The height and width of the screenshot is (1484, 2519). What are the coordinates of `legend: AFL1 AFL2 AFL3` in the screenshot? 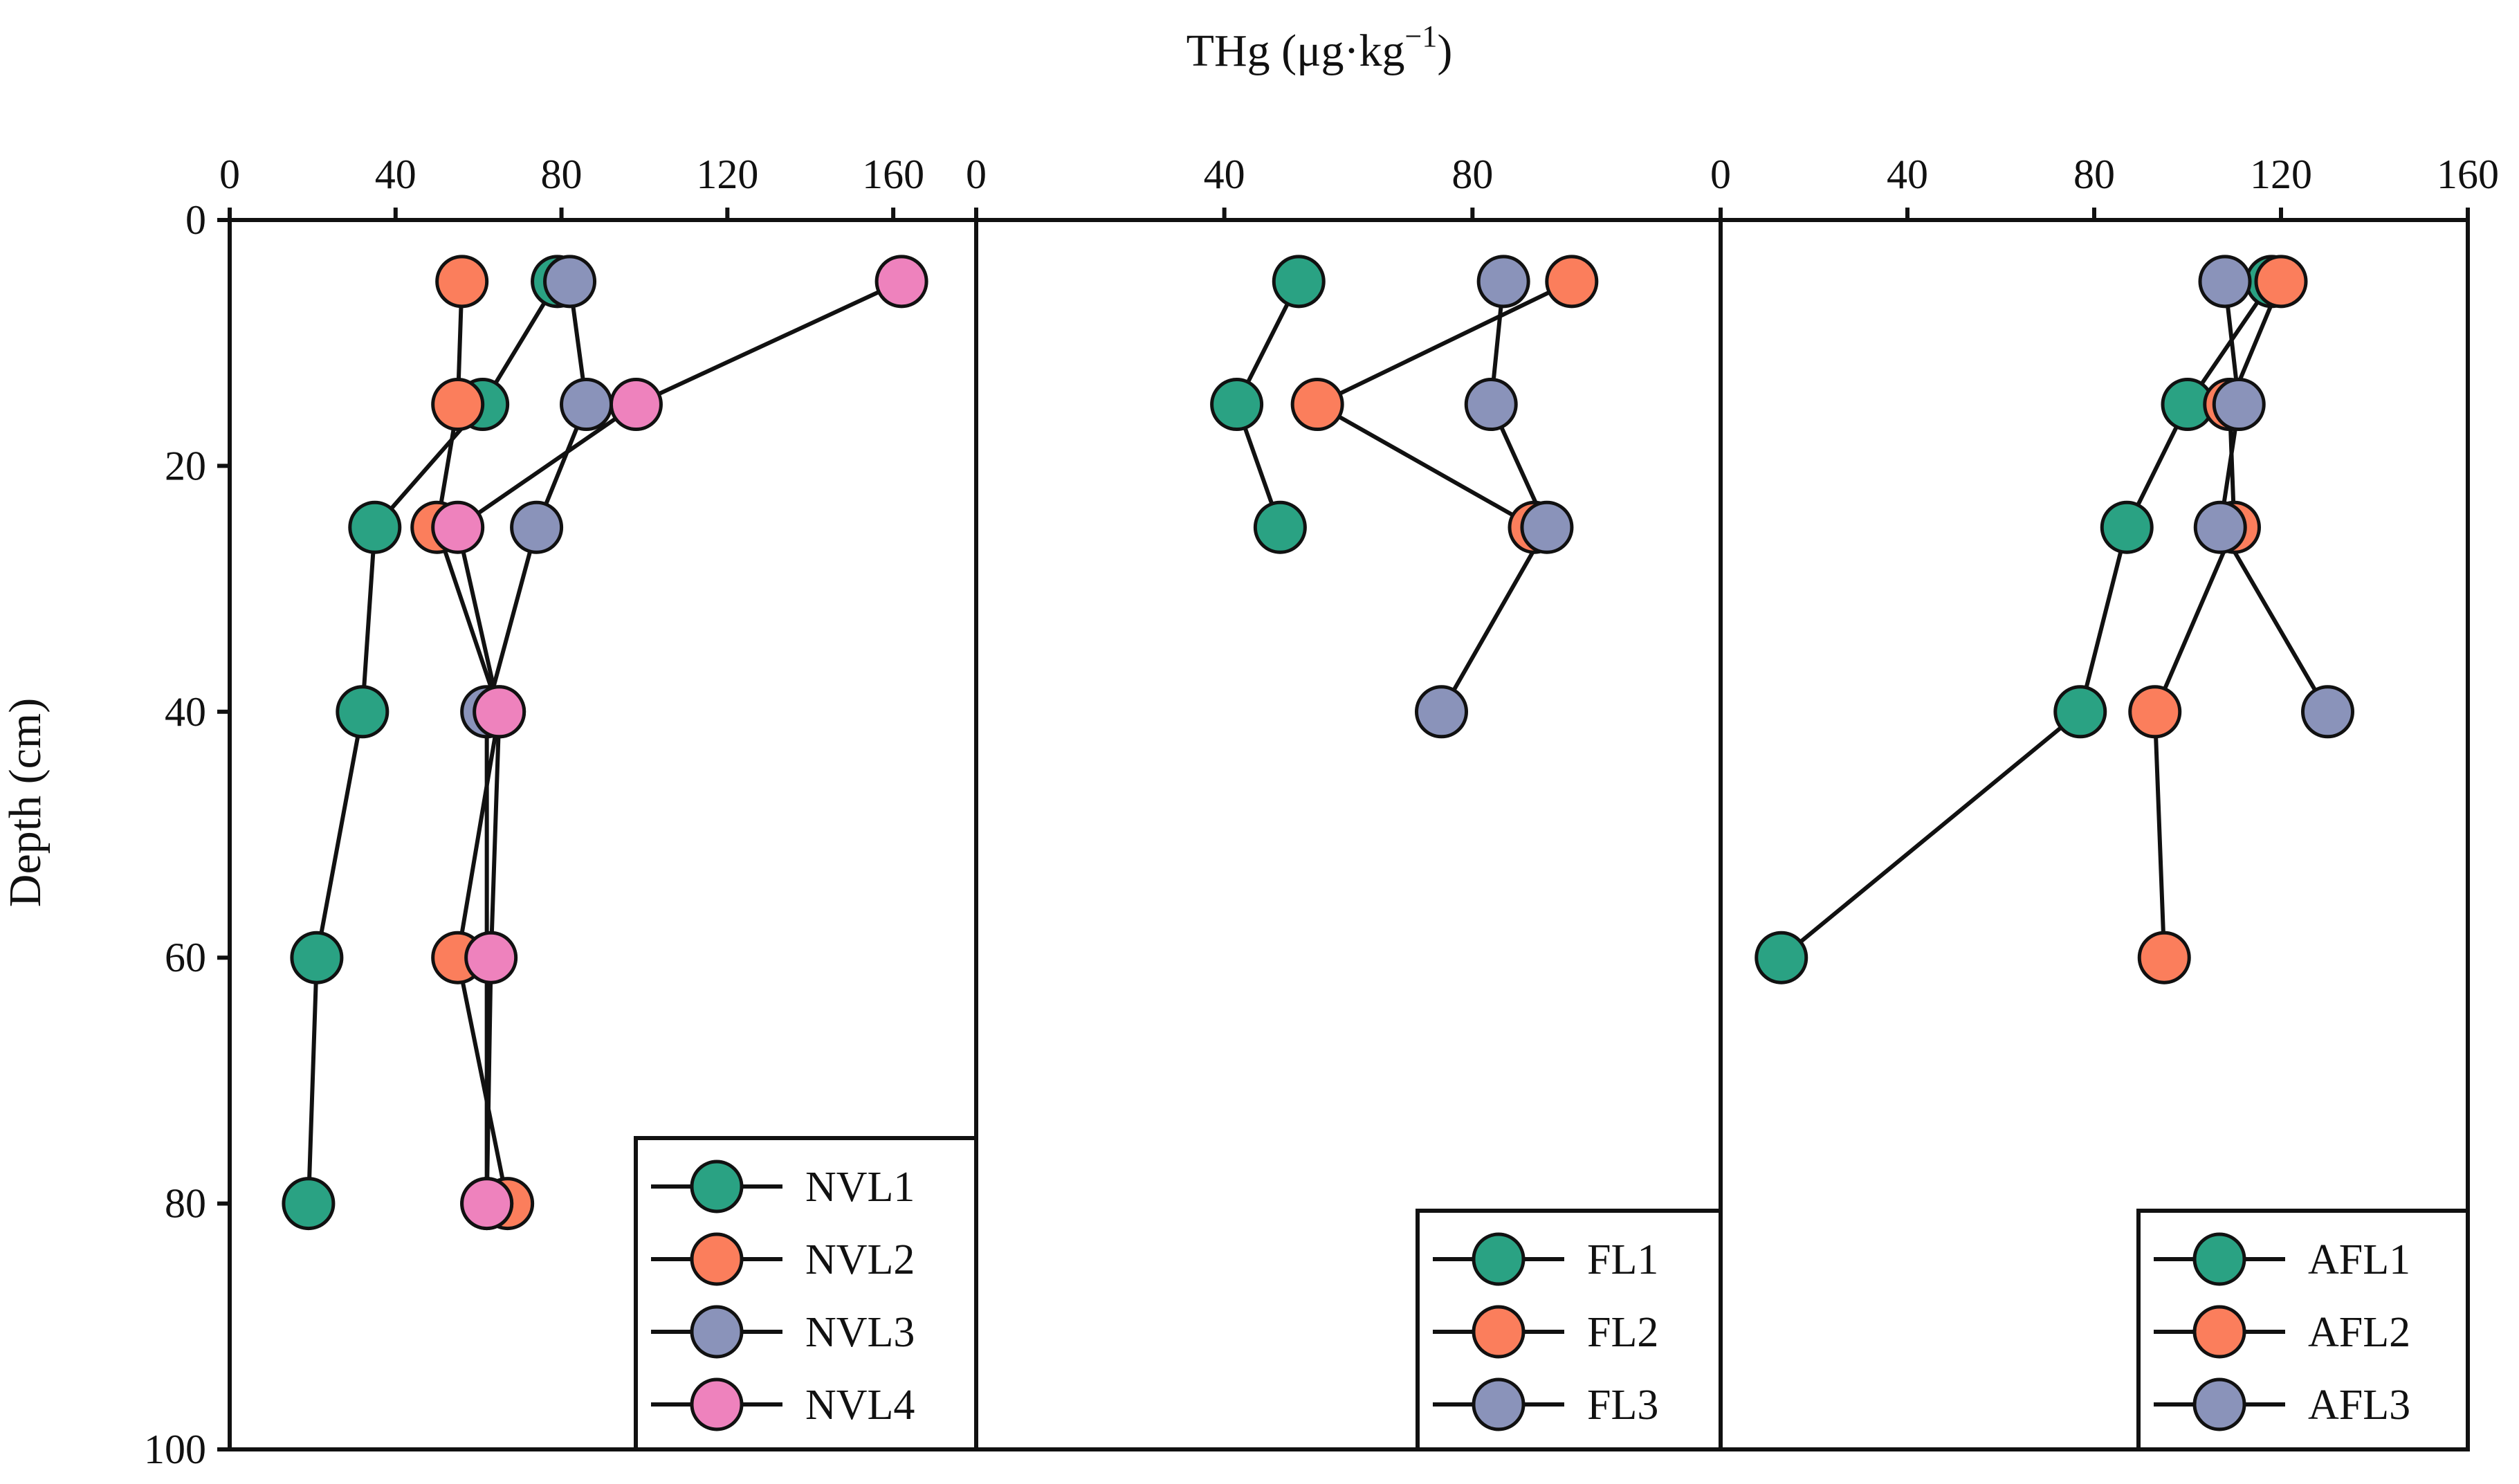 It's located at (2303, 1330).